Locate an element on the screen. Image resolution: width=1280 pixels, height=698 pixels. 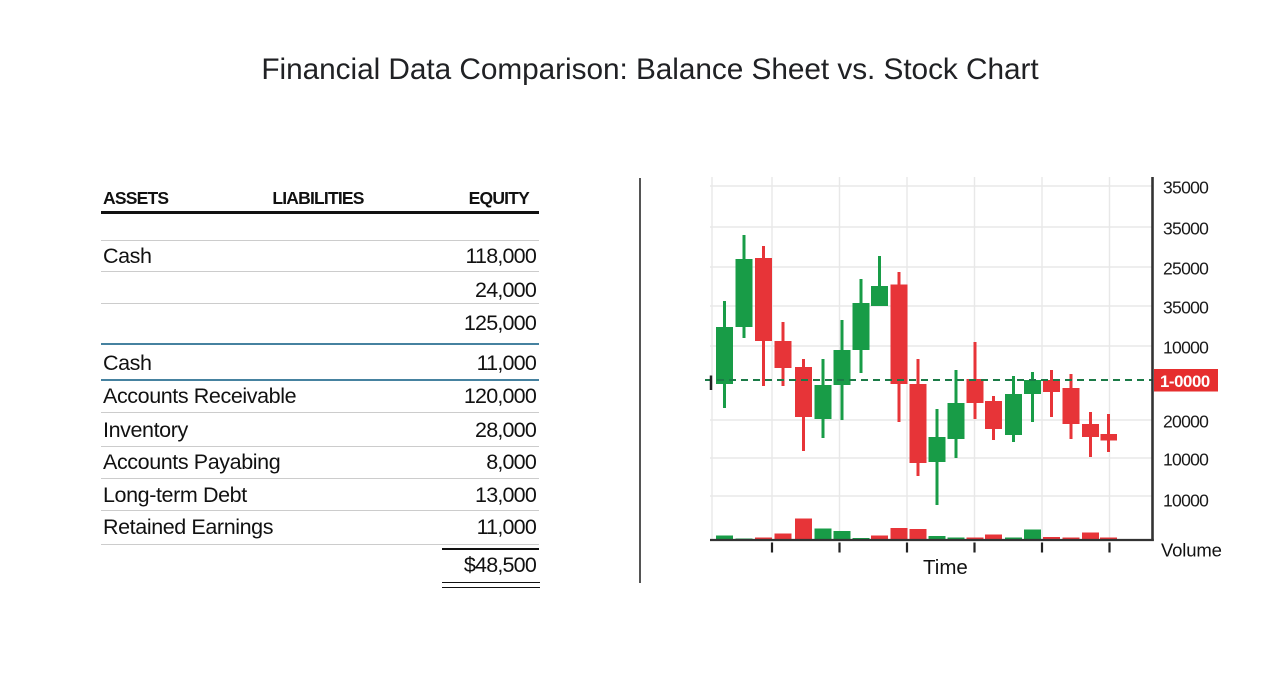
svg-text: 1-0000 is located at coordinates (1185, 381).